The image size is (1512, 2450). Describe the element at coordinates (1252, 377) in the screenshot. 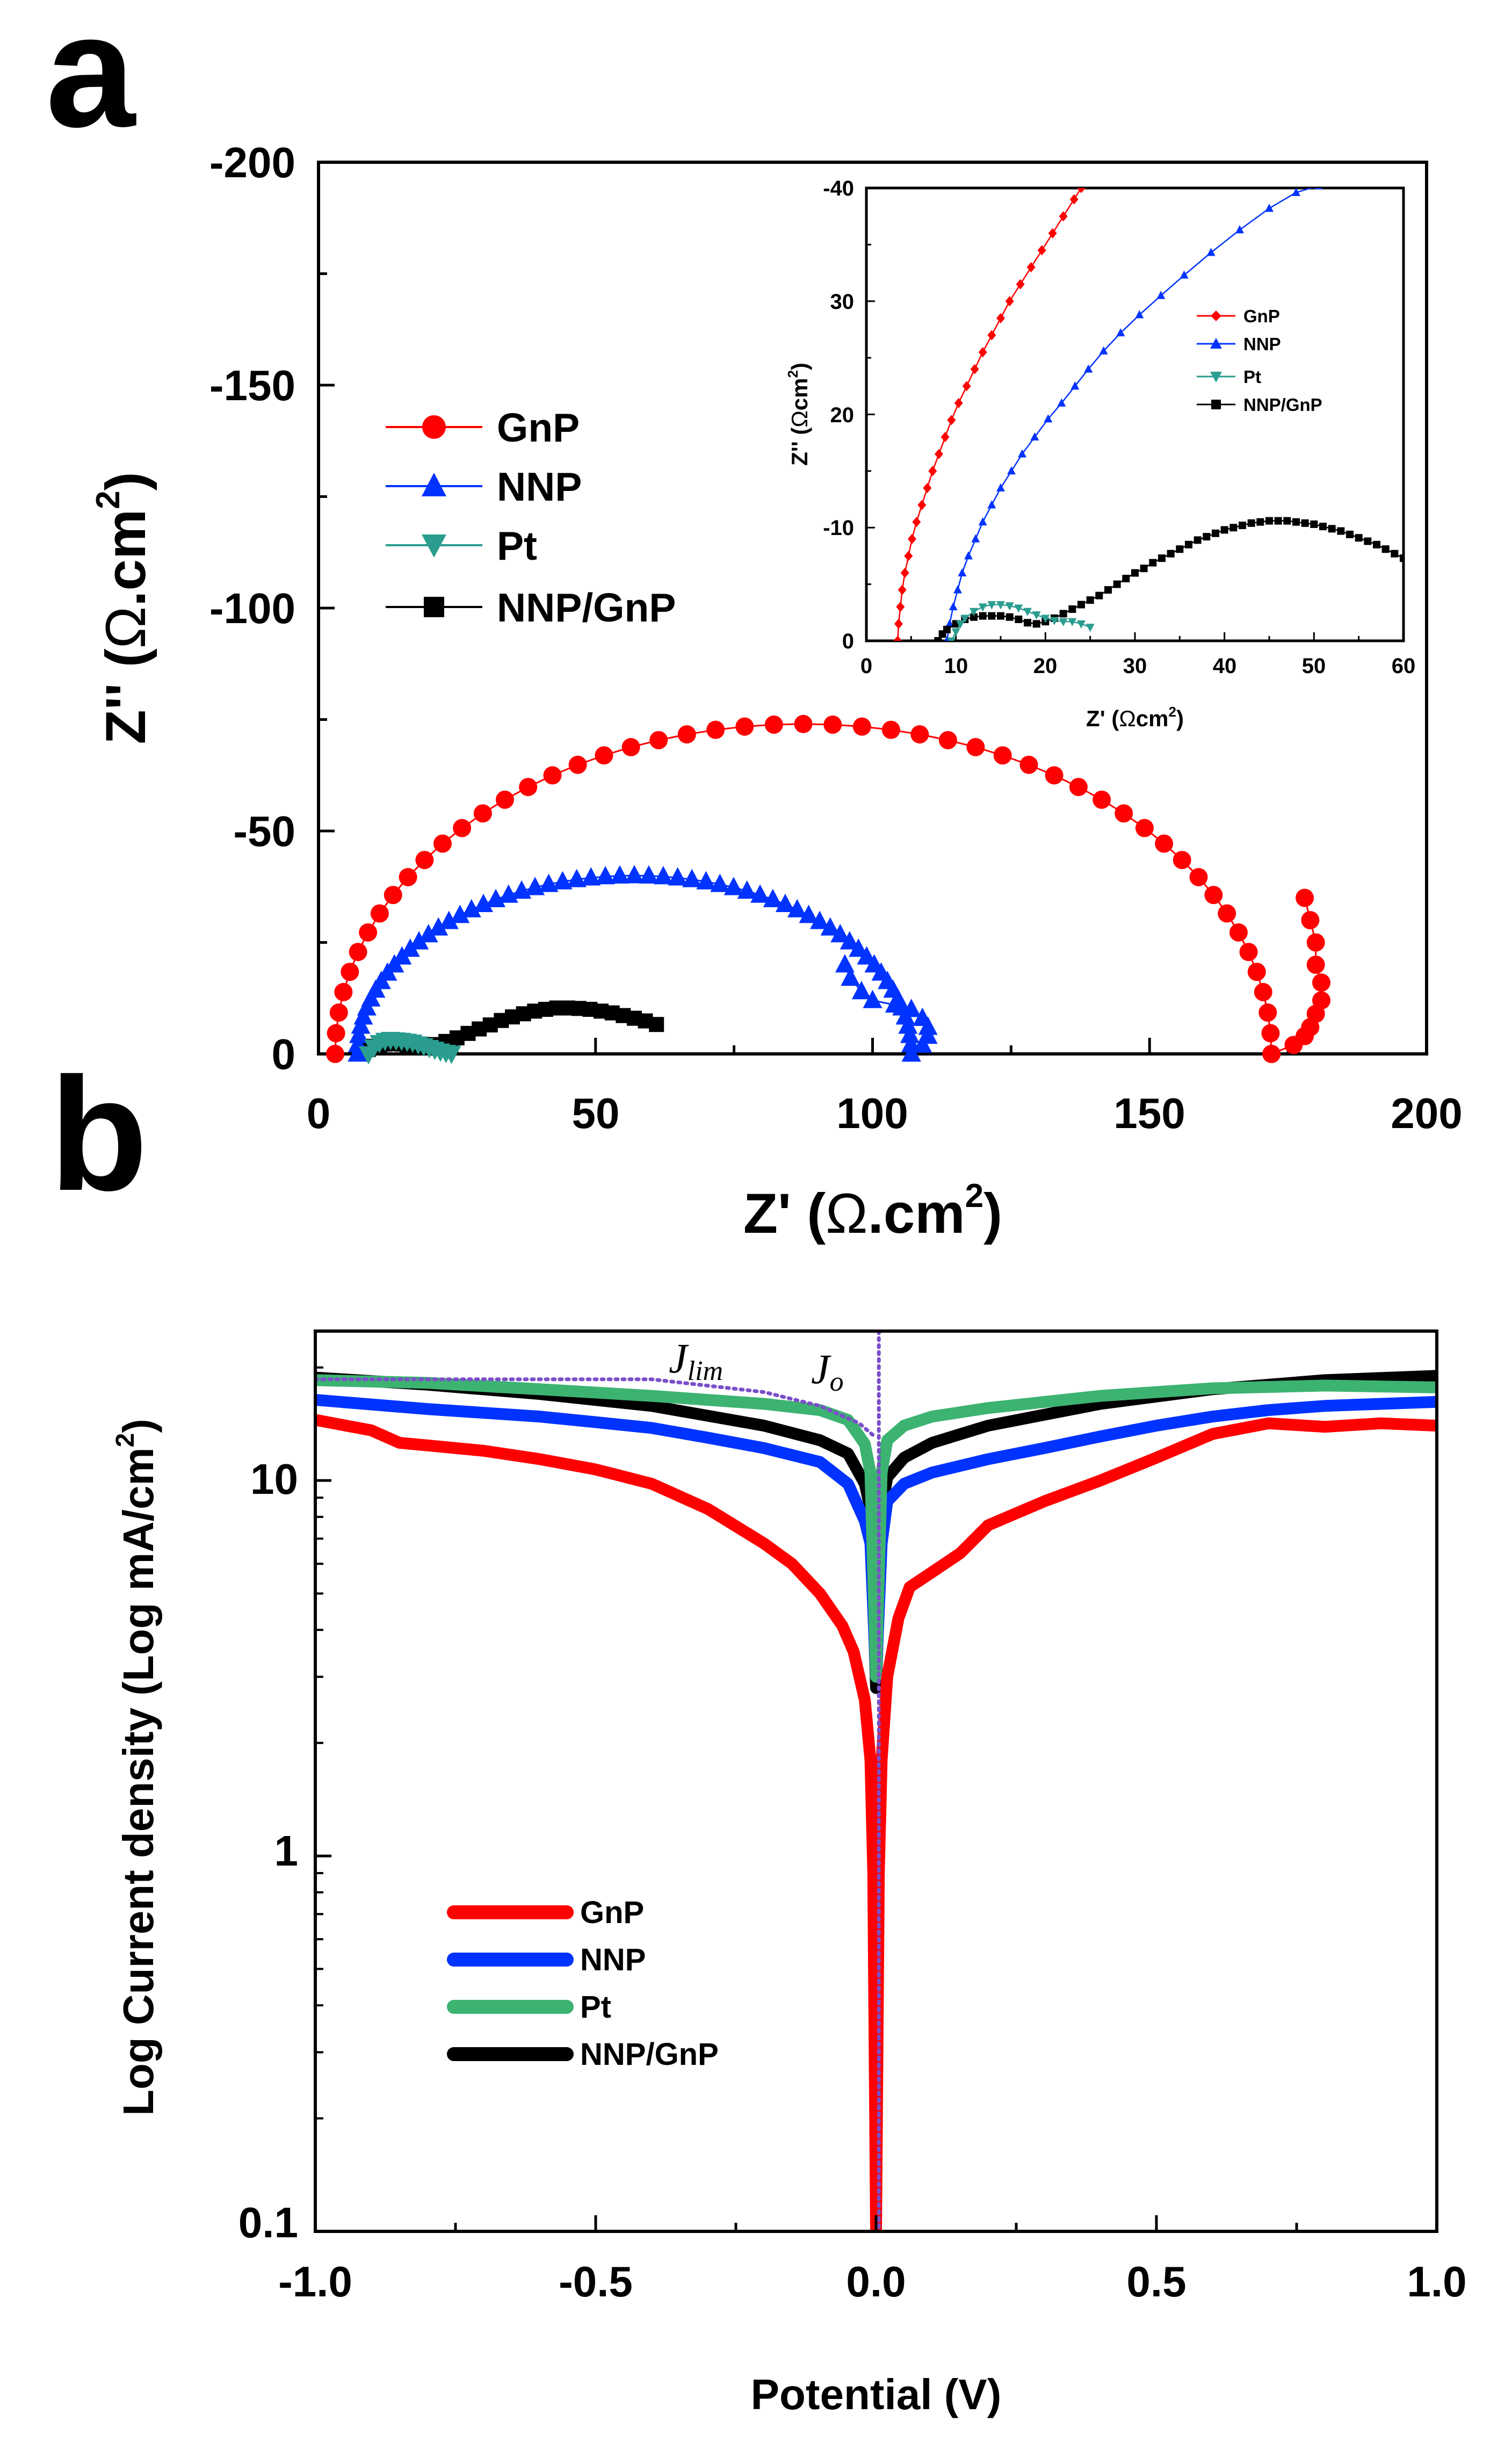

I see `inset-legend-label-pt: Pt` at that location.